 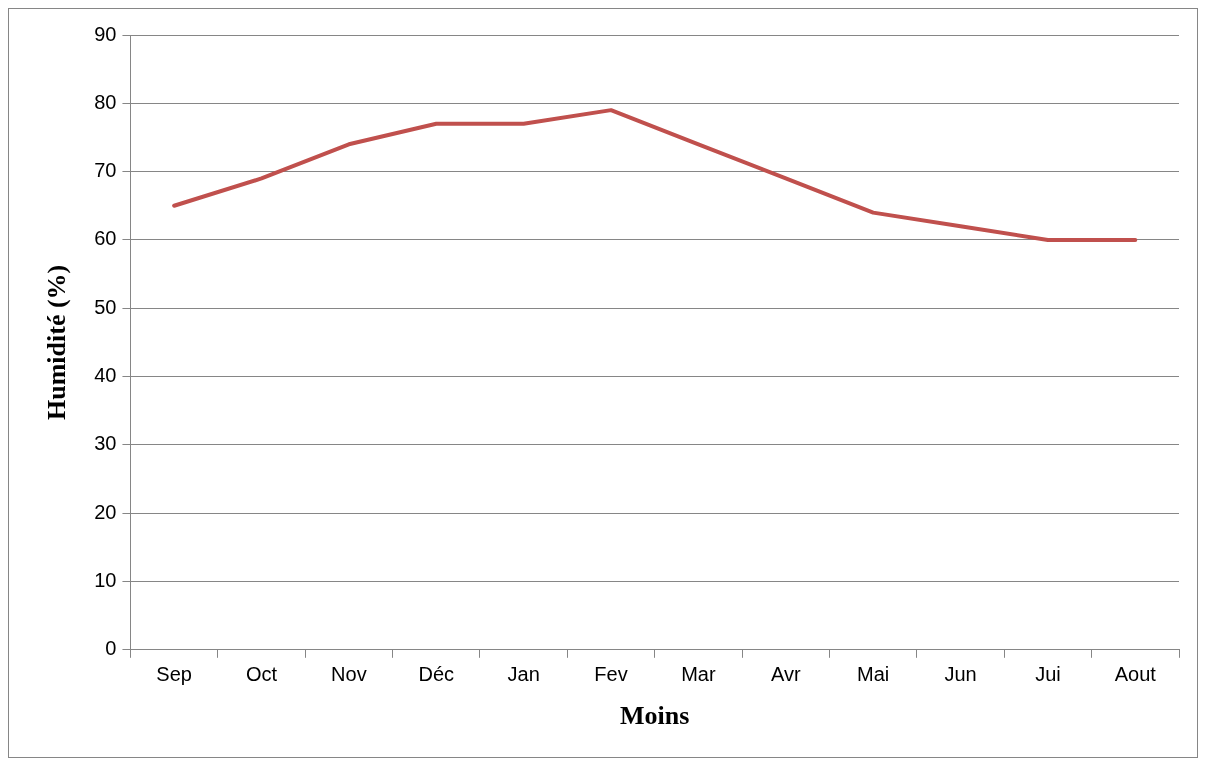 I want to click on y-tick-label: 50, so click(x=105, y=306).